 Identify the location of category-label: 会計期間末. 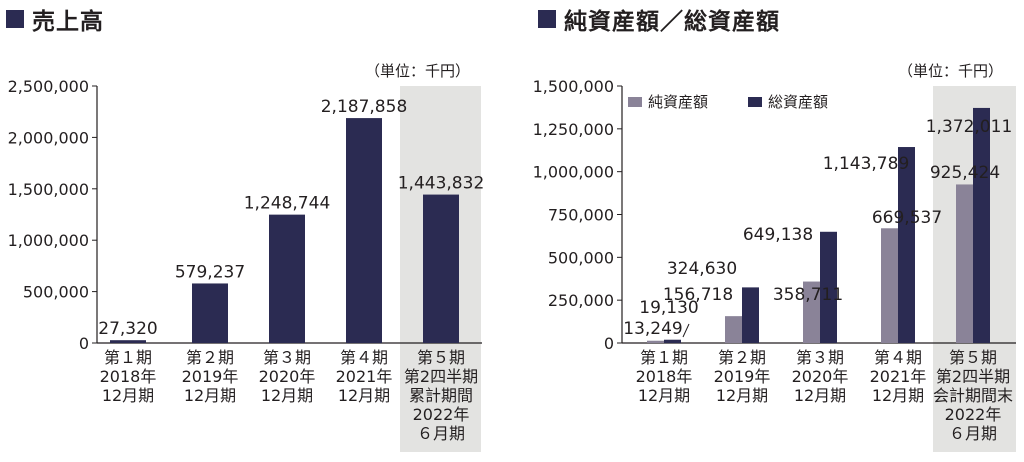
(973, 395).